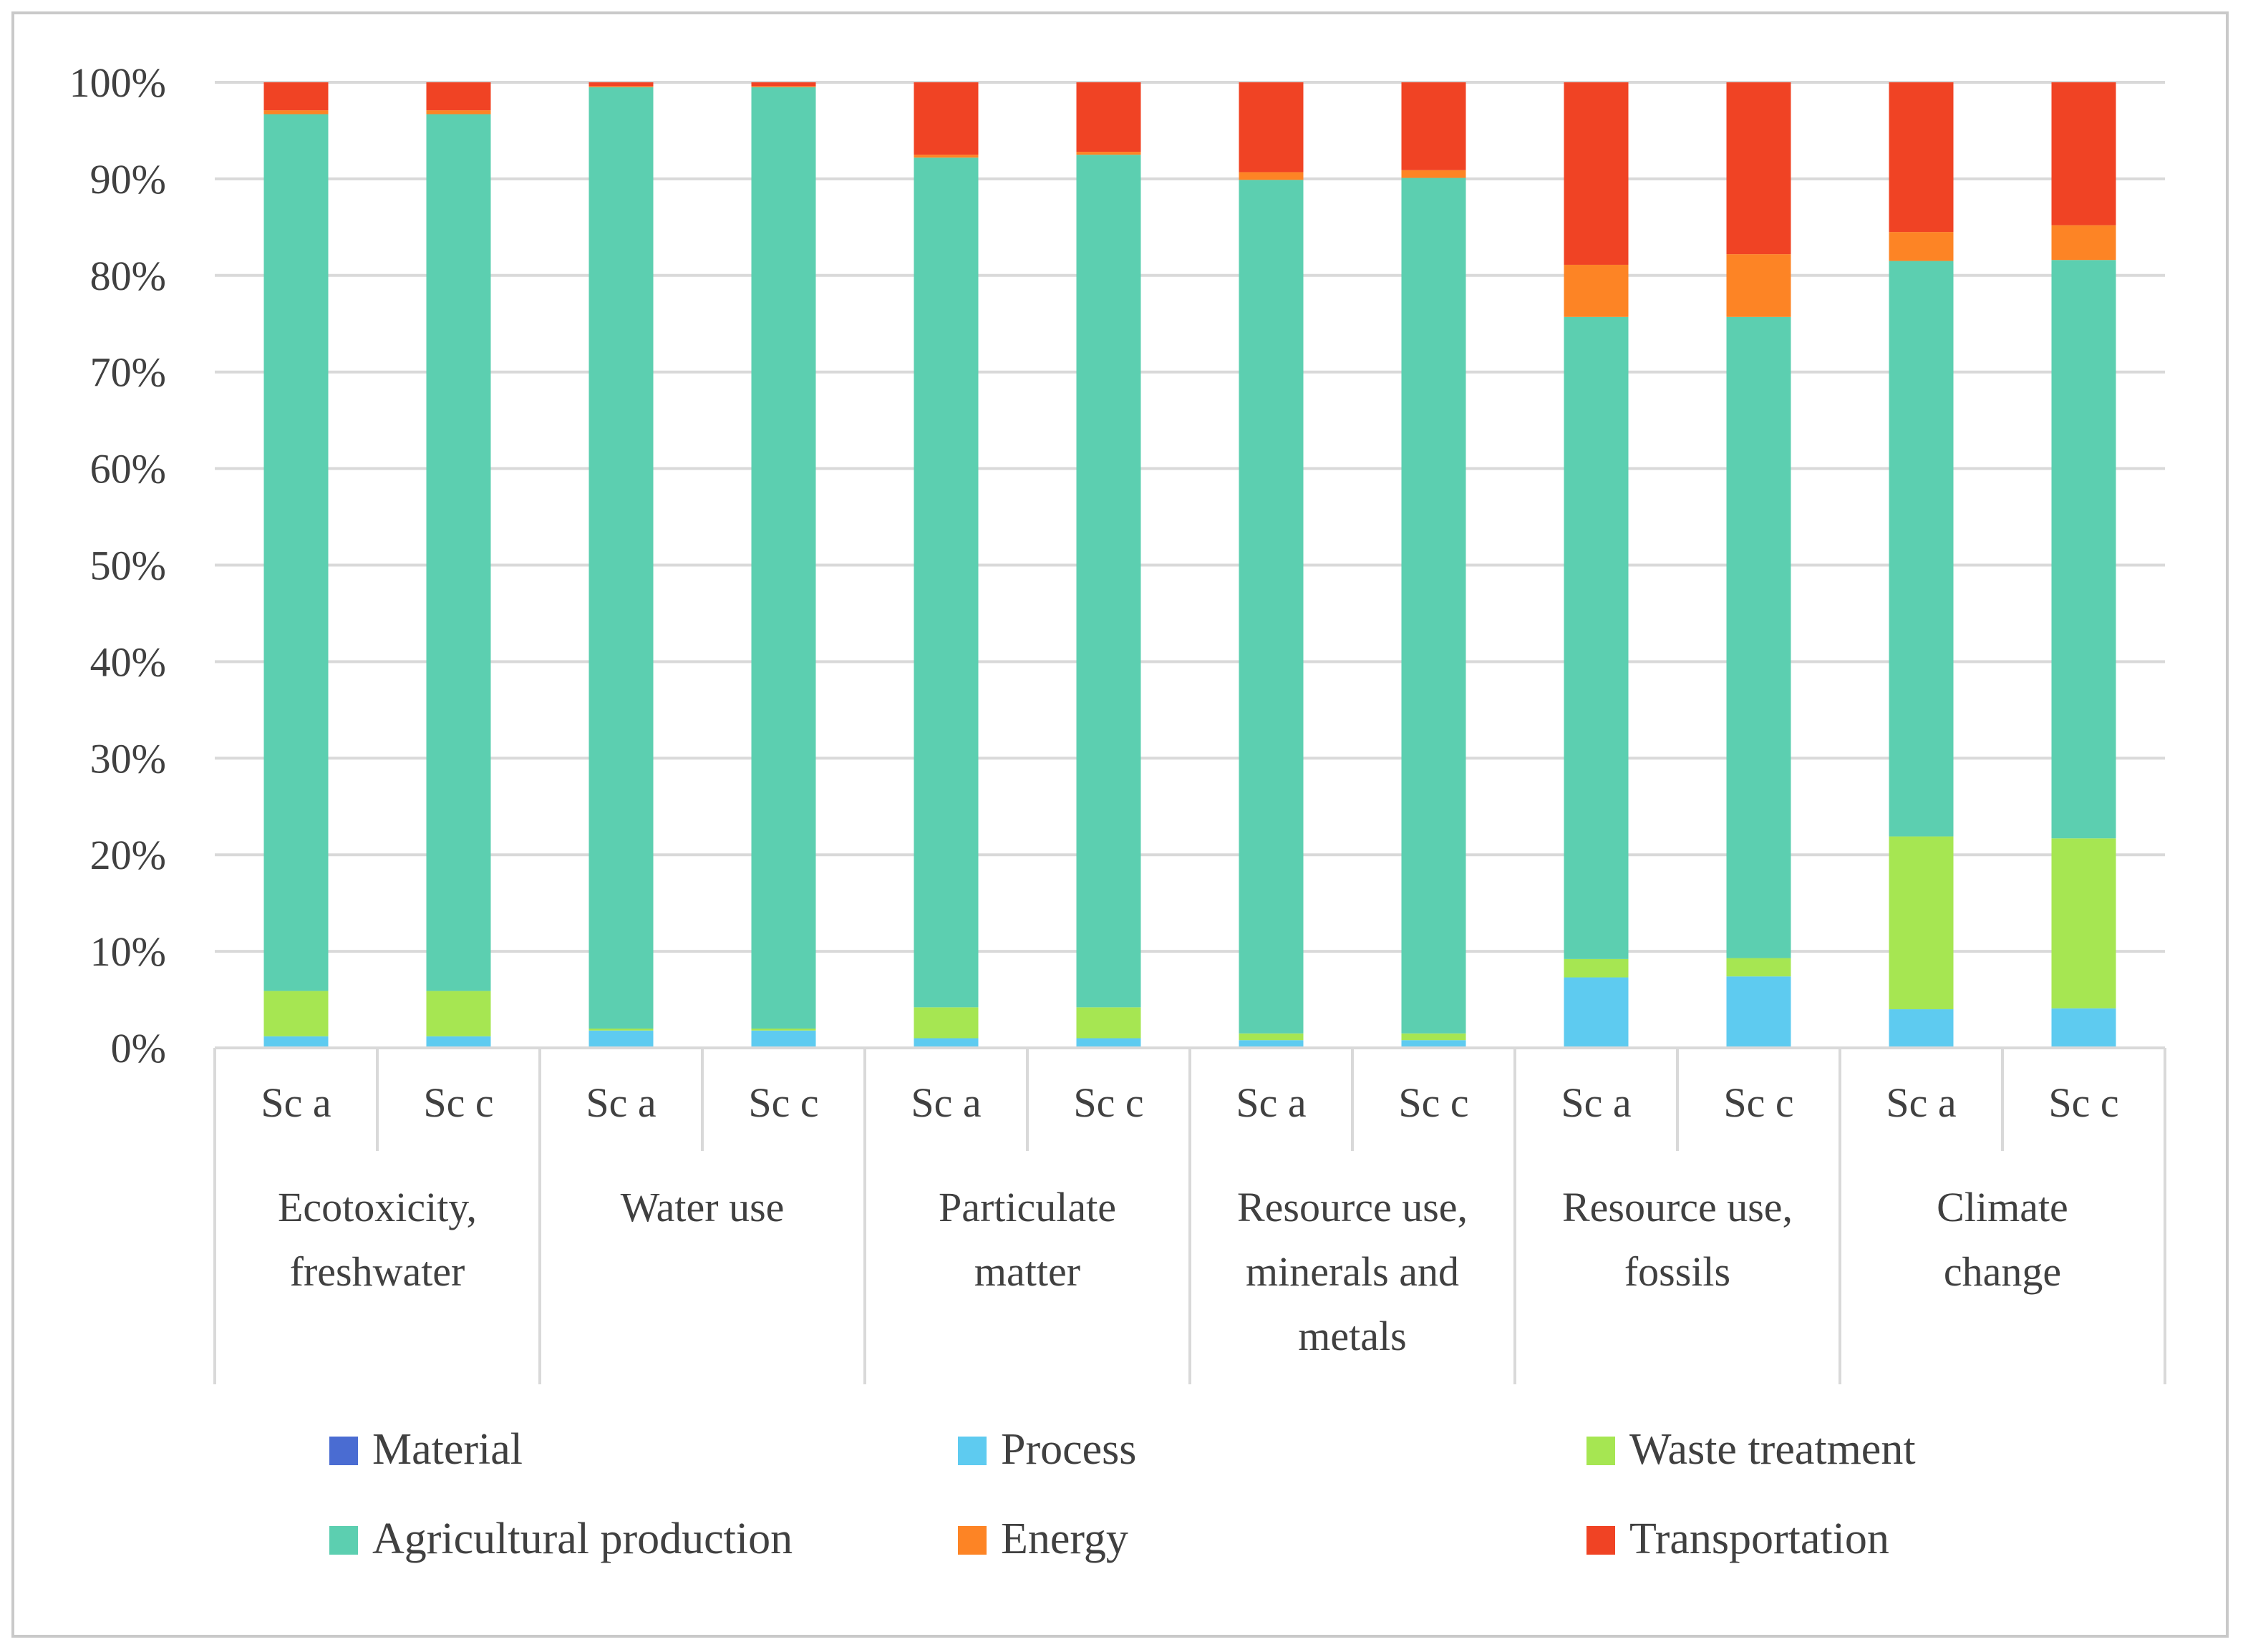 The width and height of the screenshot is (2243, 1652). Describe the element at coordinates (128, 566) in the screenshot. I see `y-tick-label: 50%` at that location.